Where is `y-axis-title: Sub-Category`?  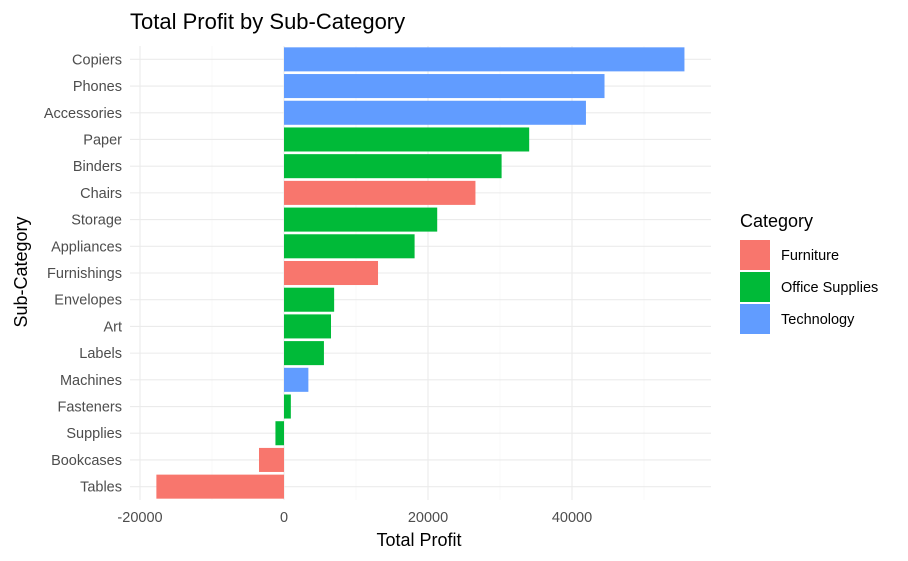
y-axis-title: Sub-Category is located at coordinates (21, 271).